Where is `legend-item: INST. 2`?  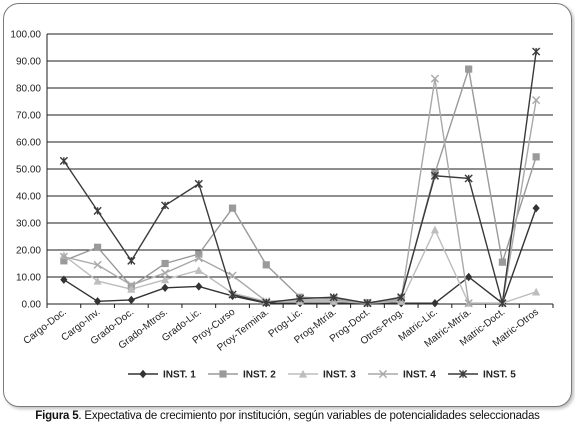 legend-item: INST. 2 is located at coordinates (242, 375).